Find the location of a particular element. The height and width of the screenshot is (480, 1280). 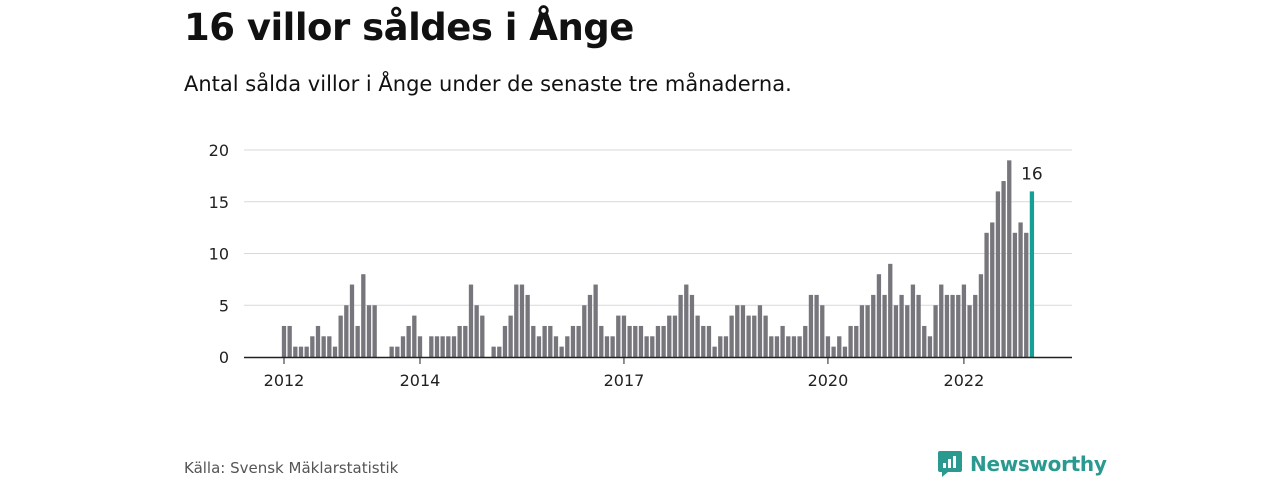

y-tick-label: 0 is located at coordinates (224, 357).